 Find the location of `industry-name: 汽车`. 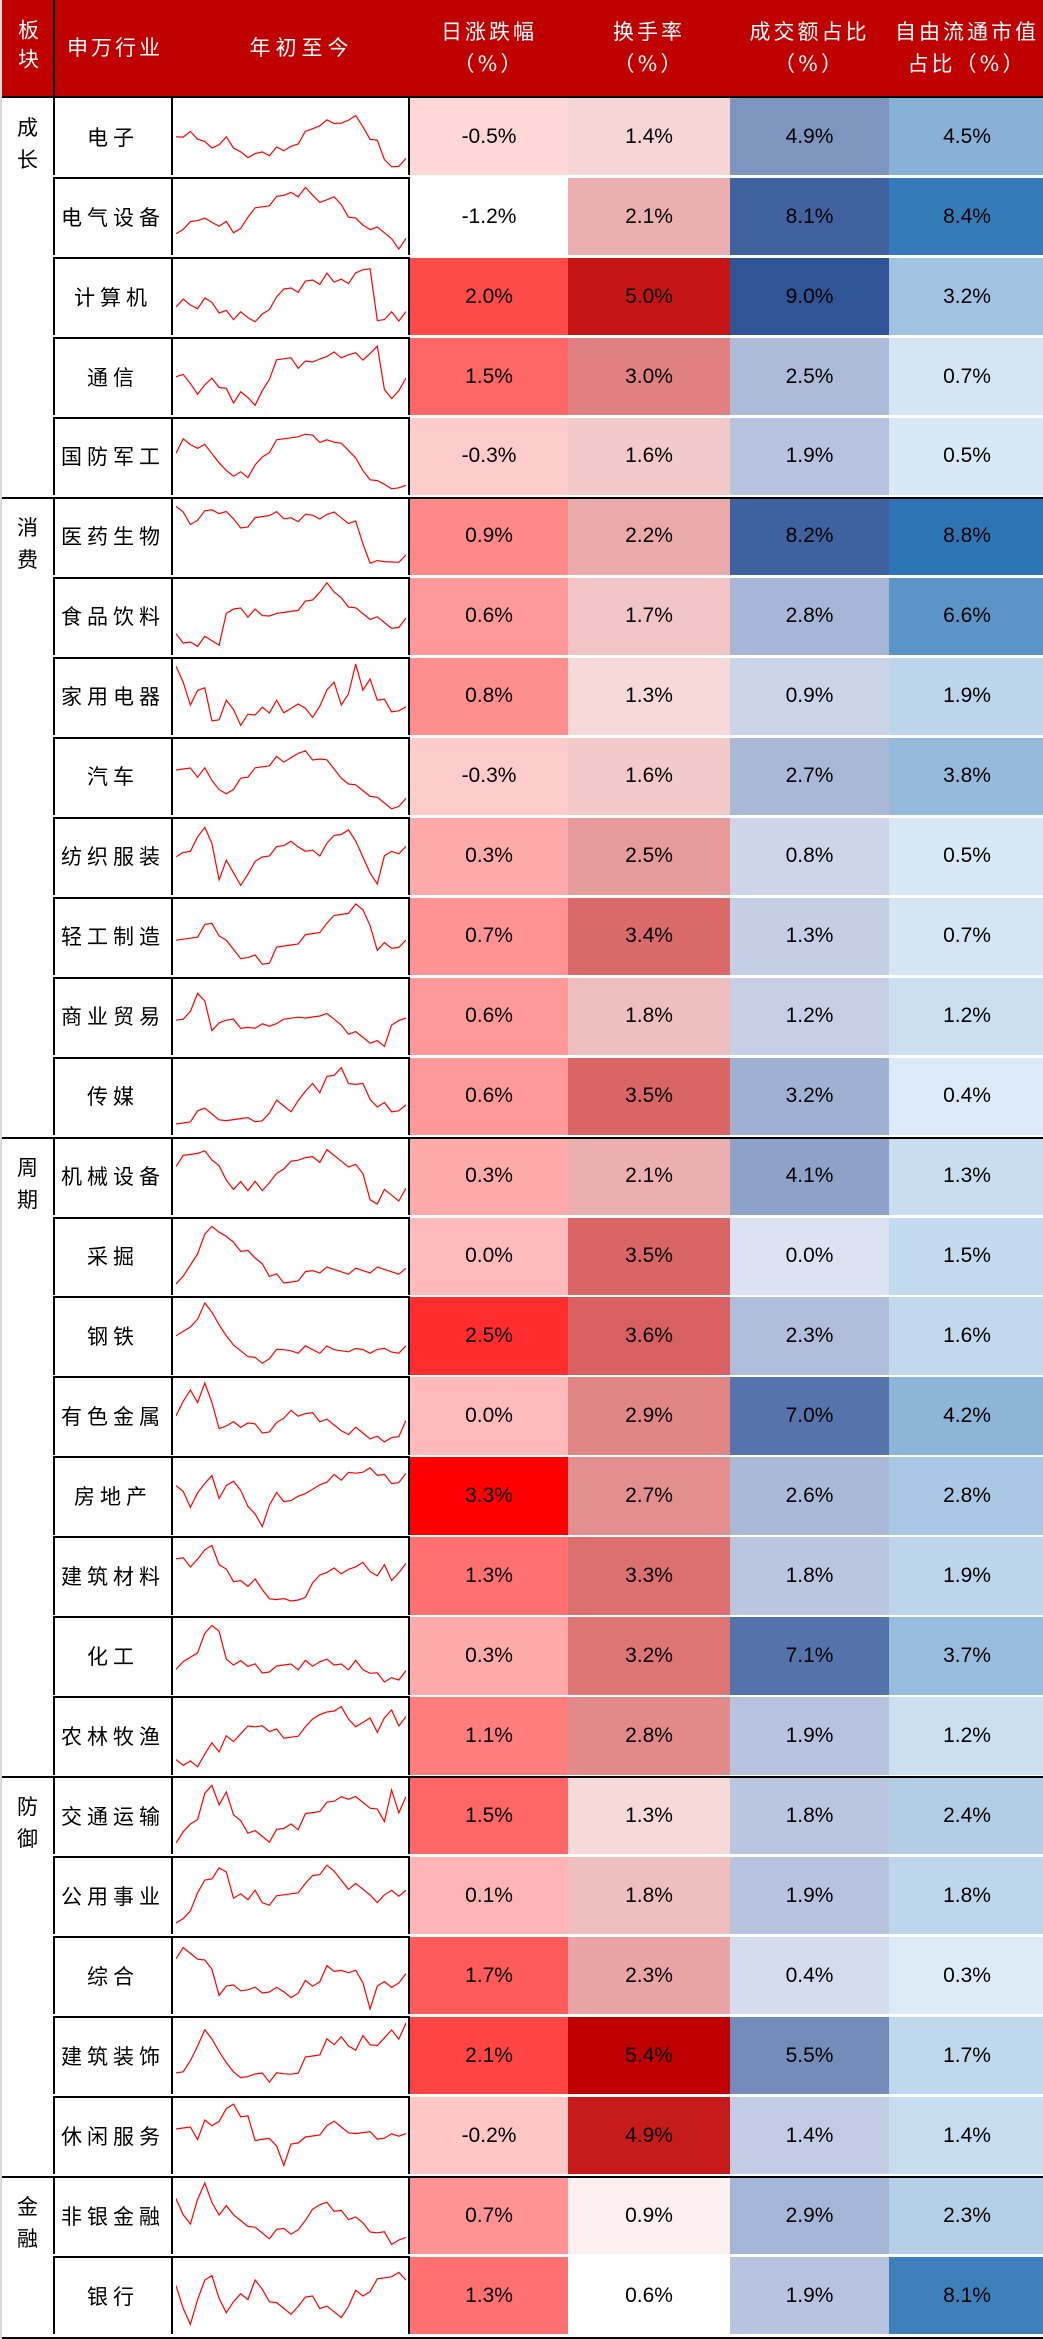

industry-name: 汽车 is located at coordinates (113, 776).